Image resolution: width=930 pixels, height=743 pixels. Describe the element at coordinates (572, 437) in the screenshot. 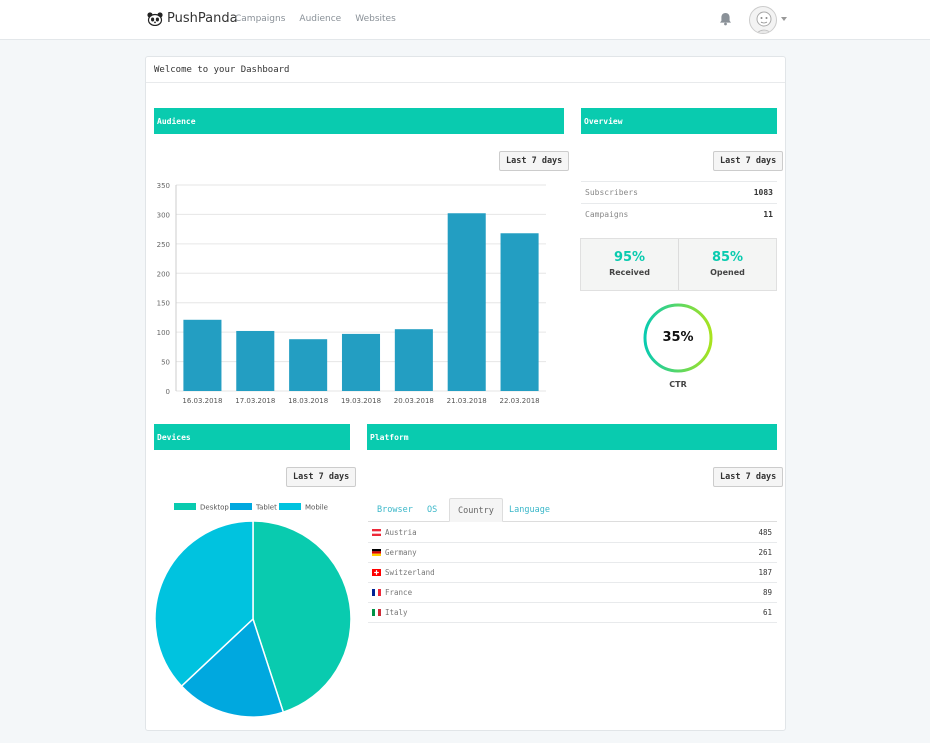

I see `platform-header: Platform` at that location.